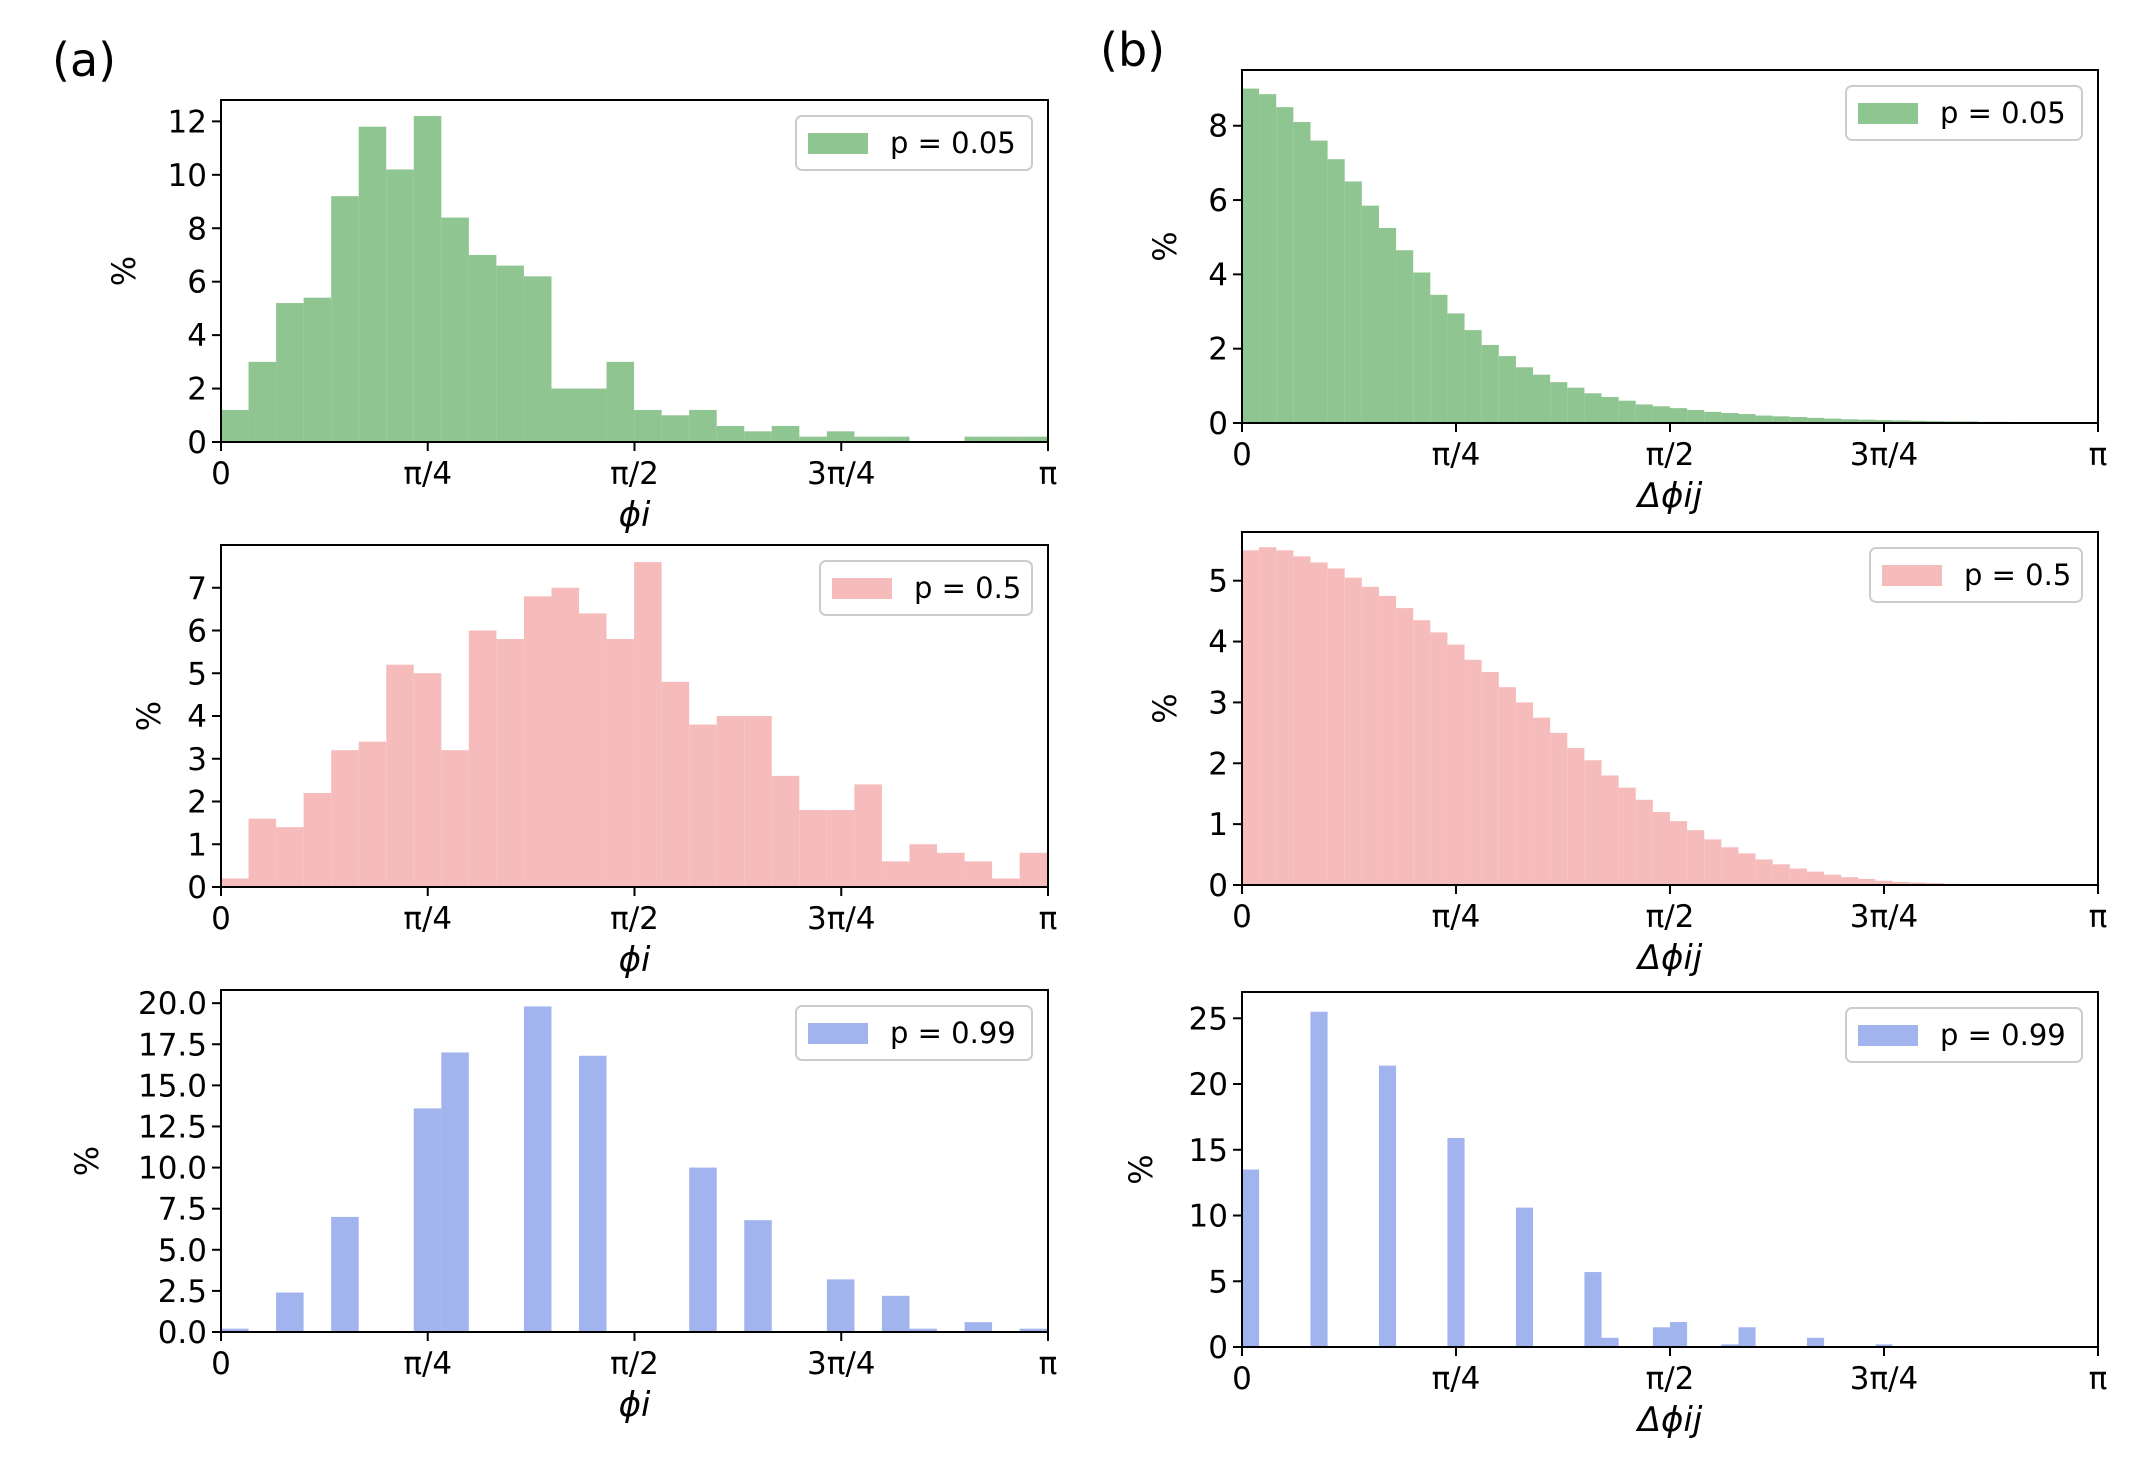 The height and width of the screenshot is (1470, 2145). Describe the element at coordinates (1888, 1035) in the screenshot. I see `legend-swatch` at that location.